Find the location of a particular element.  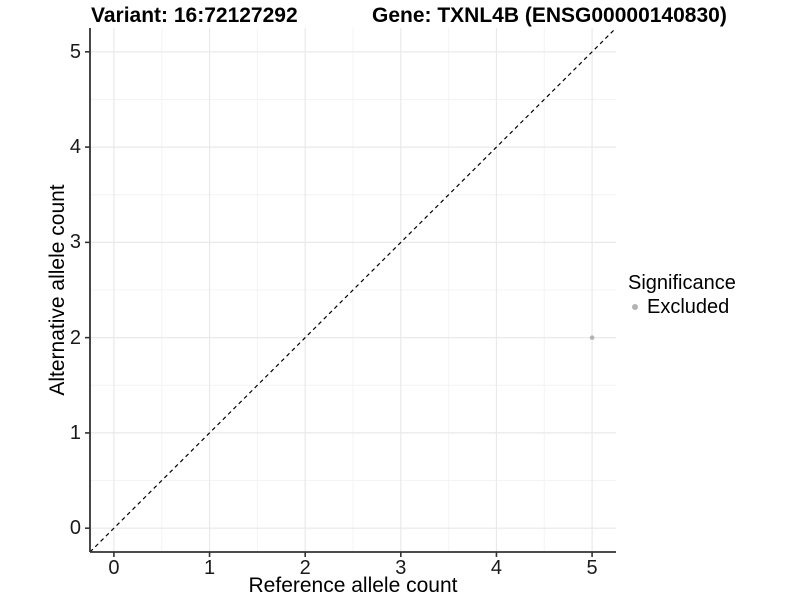

y-tick-label: 1 is located at coordinates (75, 432).